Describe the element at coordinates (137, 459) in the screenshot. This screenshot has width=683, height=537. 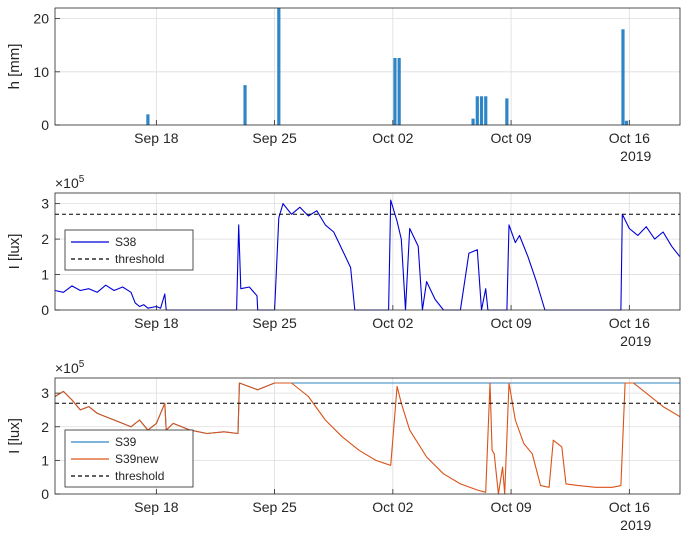
I see `legend-label: S39new` at that location.